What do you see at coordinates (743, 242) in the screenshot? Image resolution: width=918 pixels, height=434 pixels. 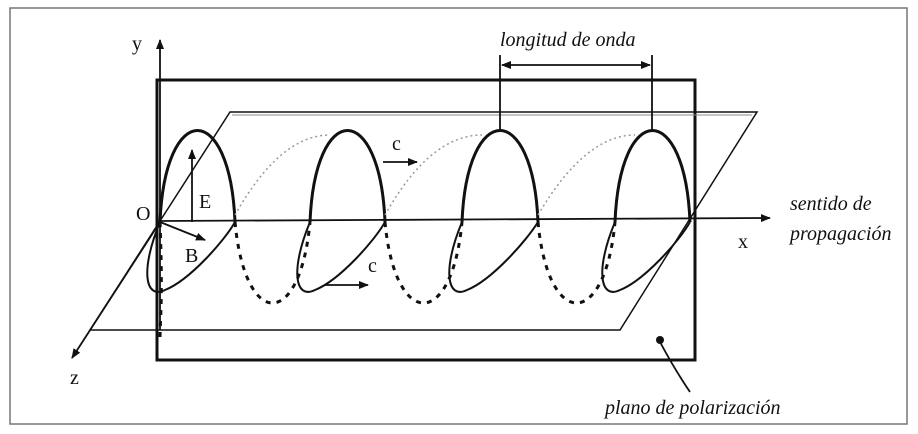 I see `x-label: x` at bounding box center [743, 242].